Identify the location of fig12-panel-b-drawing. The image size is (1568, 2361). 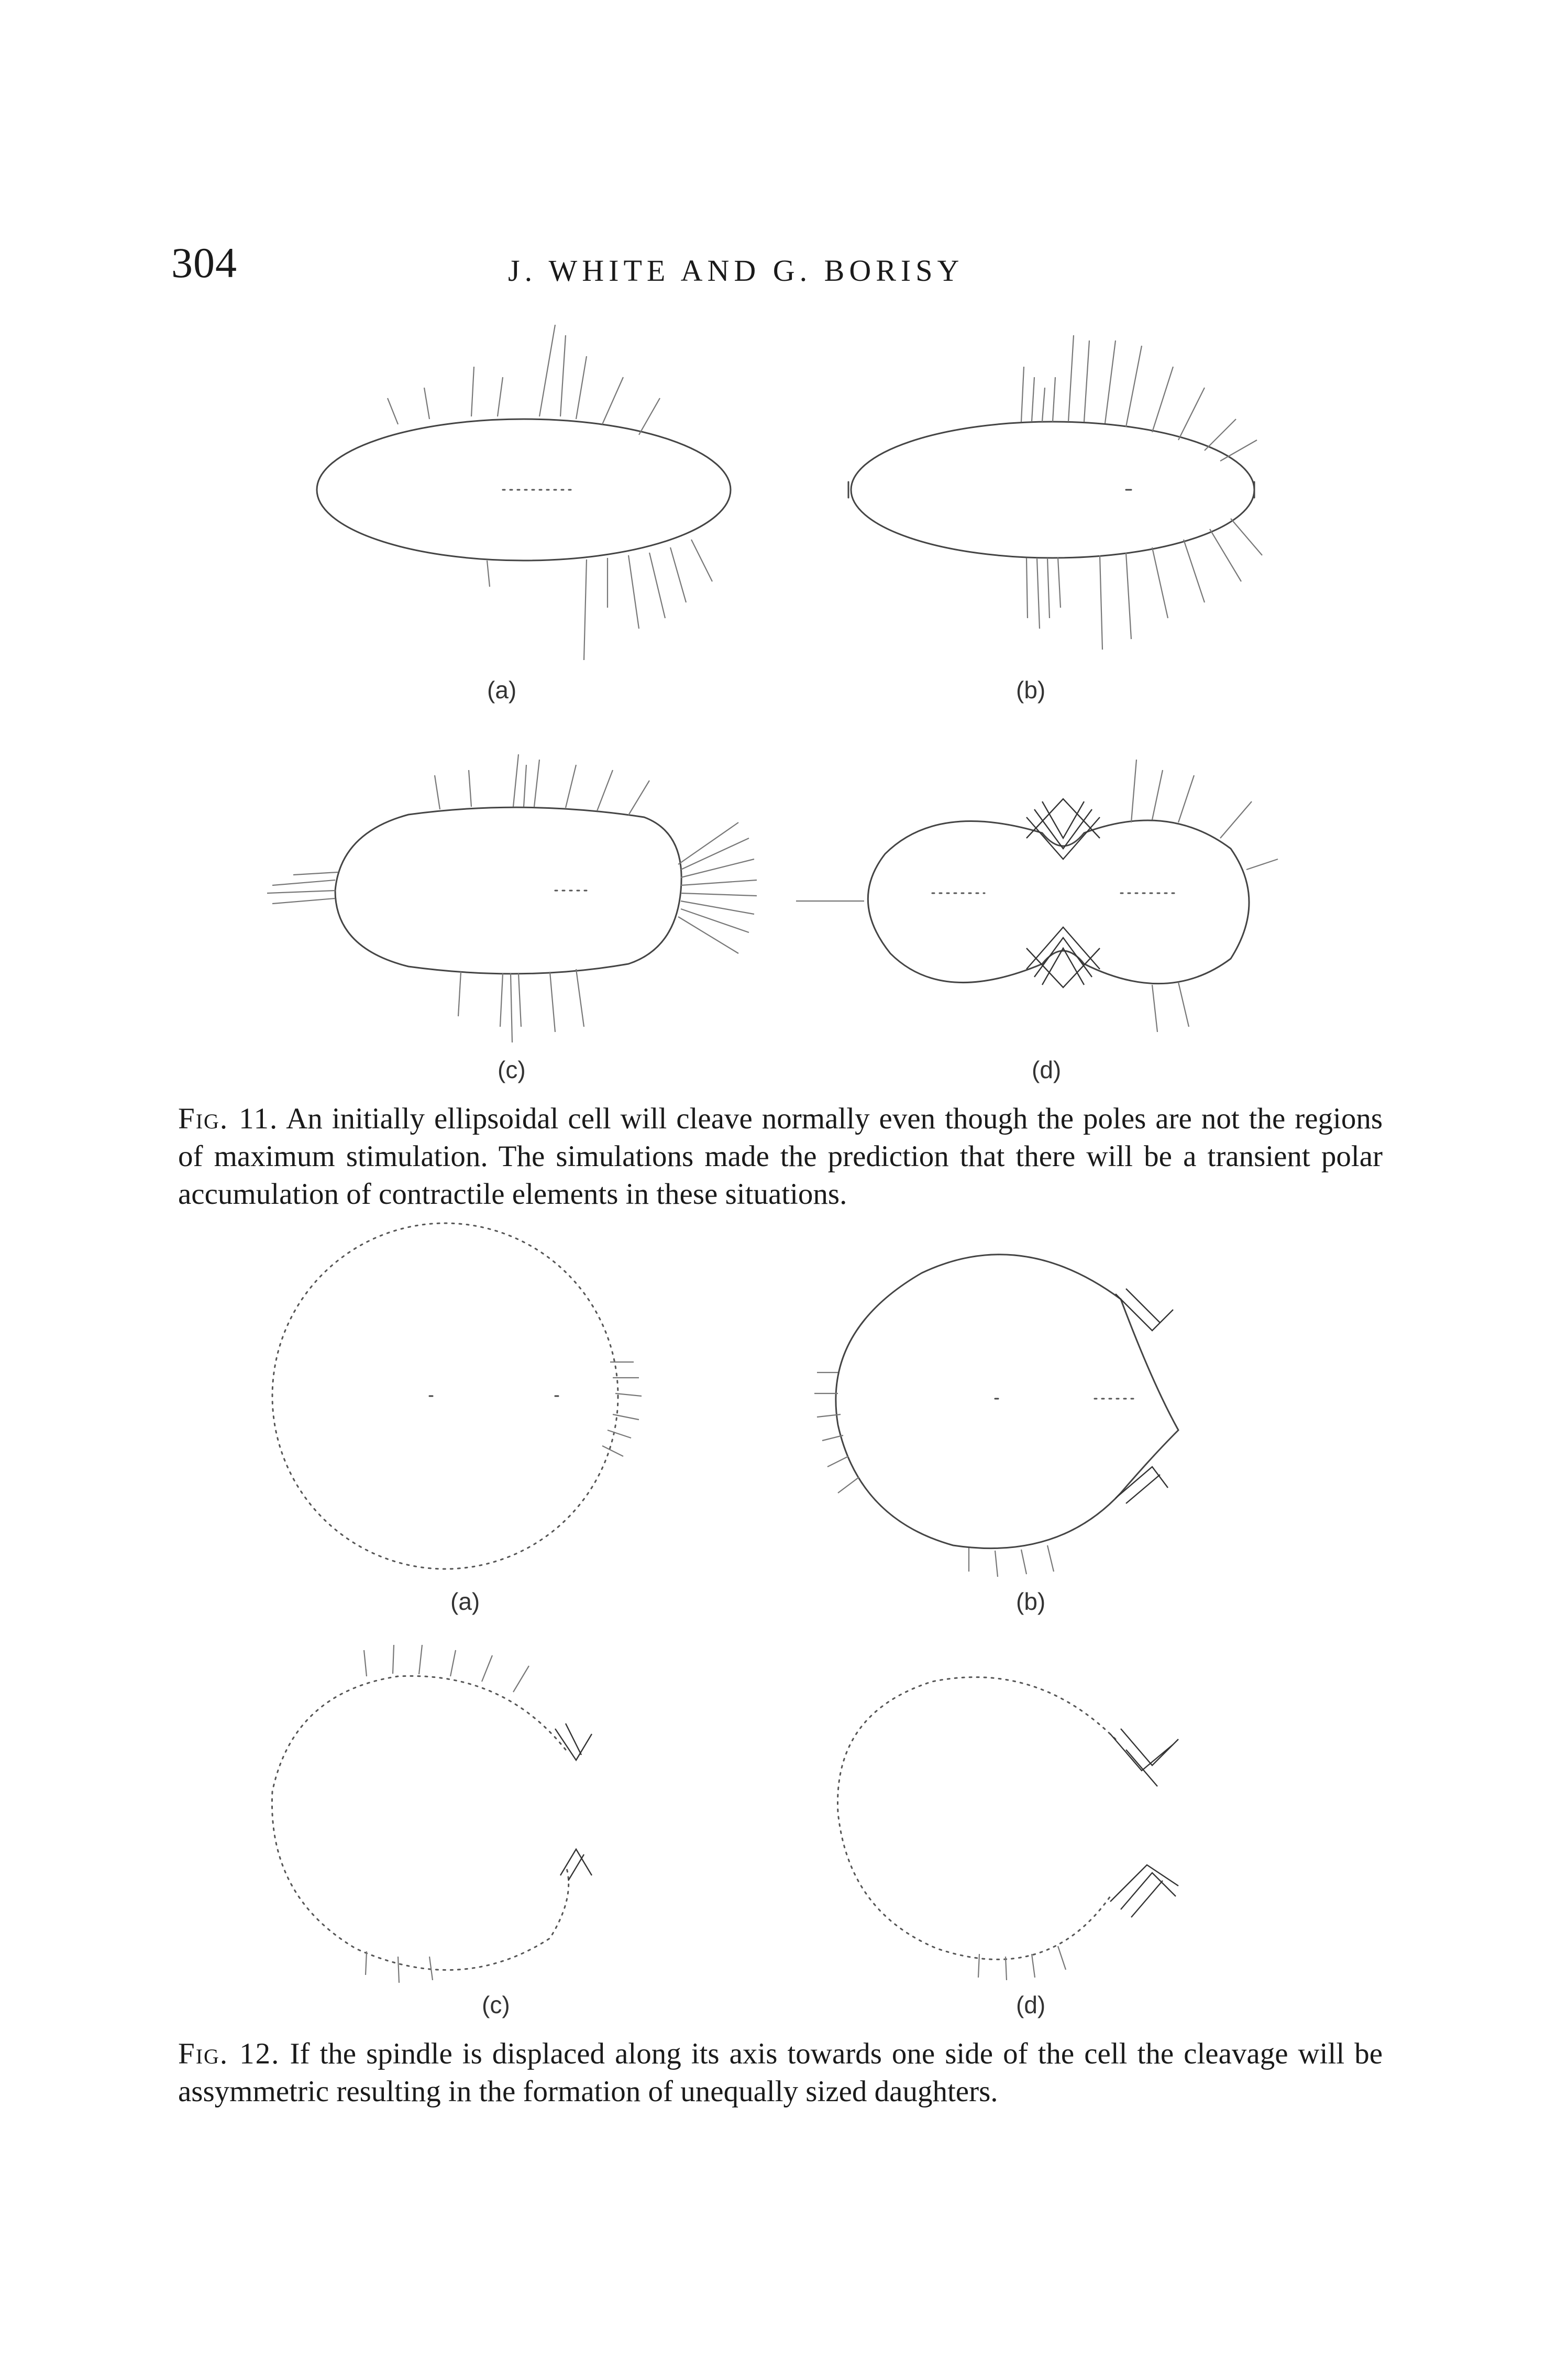
(996, 1415).